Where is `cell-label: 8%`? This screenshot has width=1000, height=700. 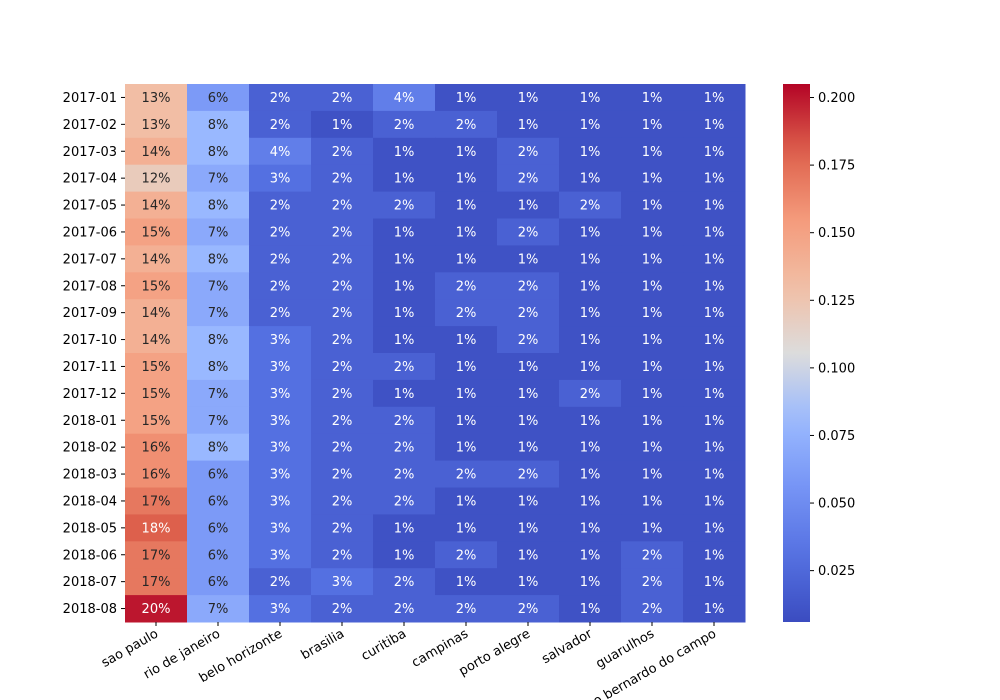
cell-label: 8% is located at coordinates (218, 340).